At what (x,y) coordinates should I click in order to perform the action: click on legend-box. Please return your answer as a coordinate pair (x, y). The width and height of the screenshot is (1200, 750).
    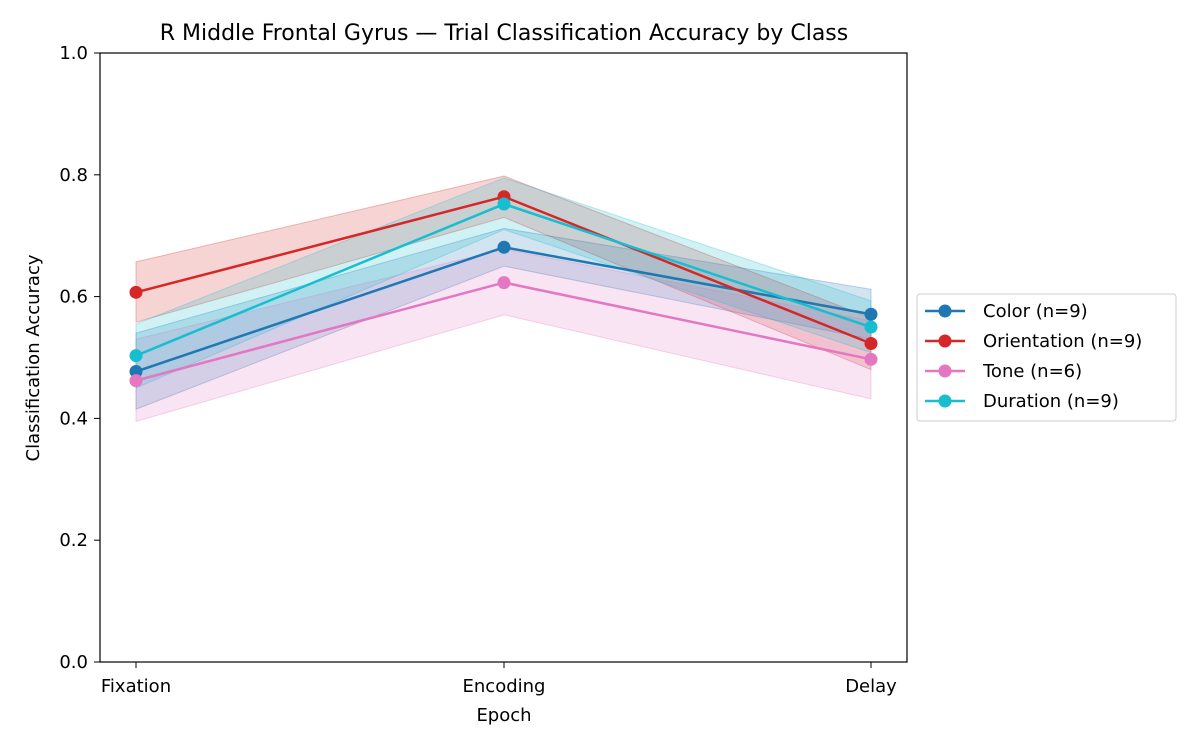
    Looking at the image, I should click on (1046, 357).